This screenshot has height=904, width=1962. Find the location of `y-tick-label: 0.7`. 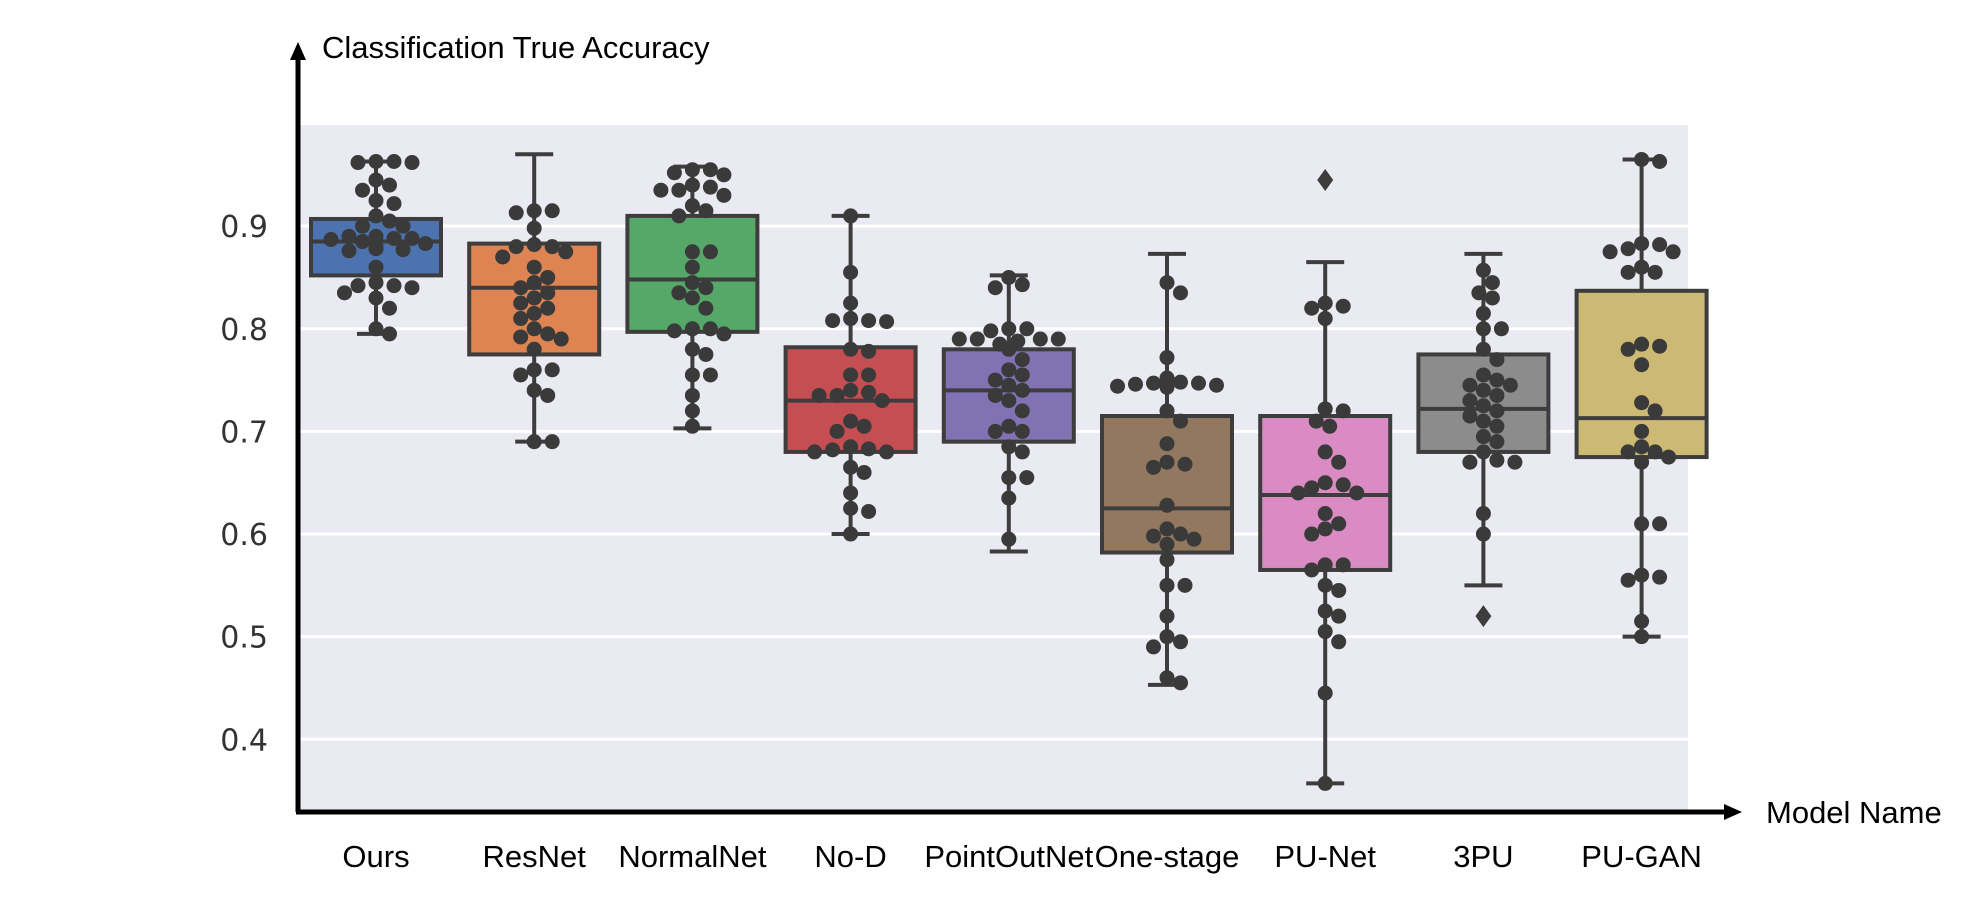

y-tick-label: 0.7 is located at coordinates (244, 432).